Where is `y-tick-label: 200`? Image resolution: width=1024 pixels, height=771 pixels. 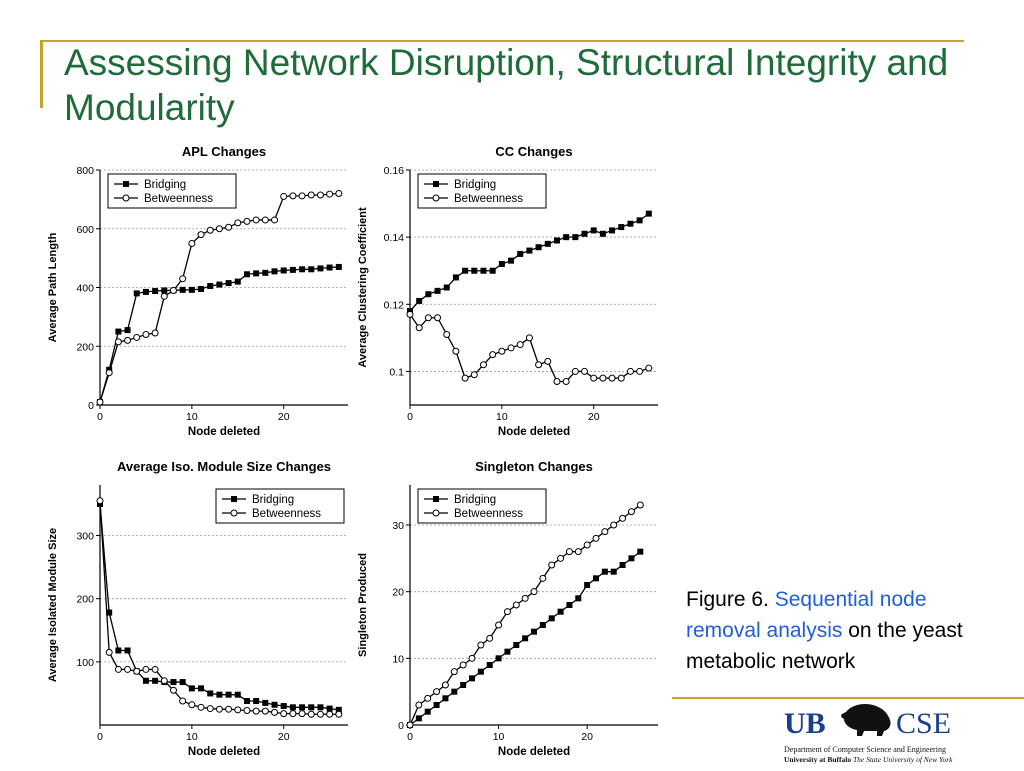 y-tick-label: 200 is located at coordinates (85, 347).